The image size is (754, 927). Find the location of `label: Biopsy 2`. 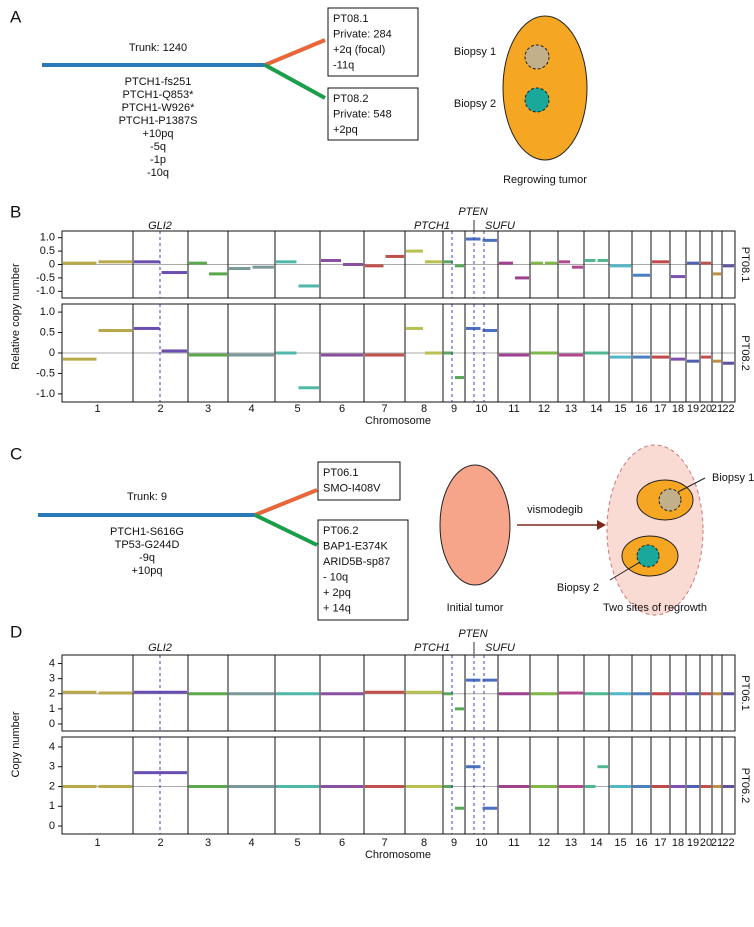

label: Biopsy 2 is located at coordinates (475, 104).